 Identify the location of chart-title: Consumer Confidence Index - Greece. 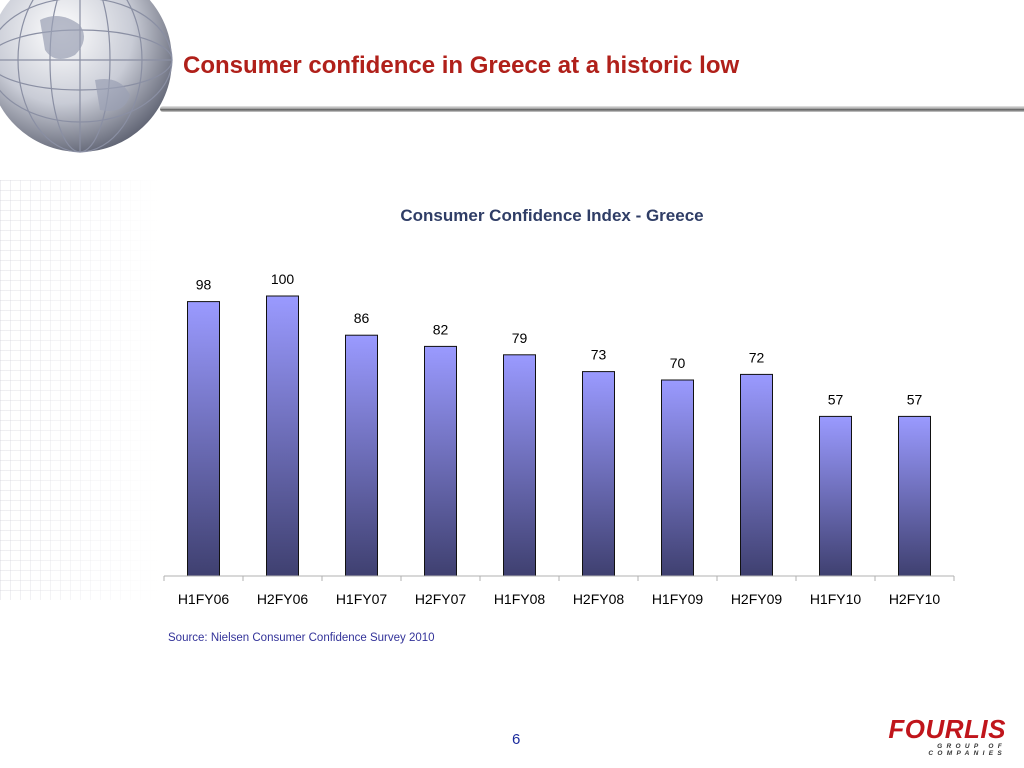
(552, 215).